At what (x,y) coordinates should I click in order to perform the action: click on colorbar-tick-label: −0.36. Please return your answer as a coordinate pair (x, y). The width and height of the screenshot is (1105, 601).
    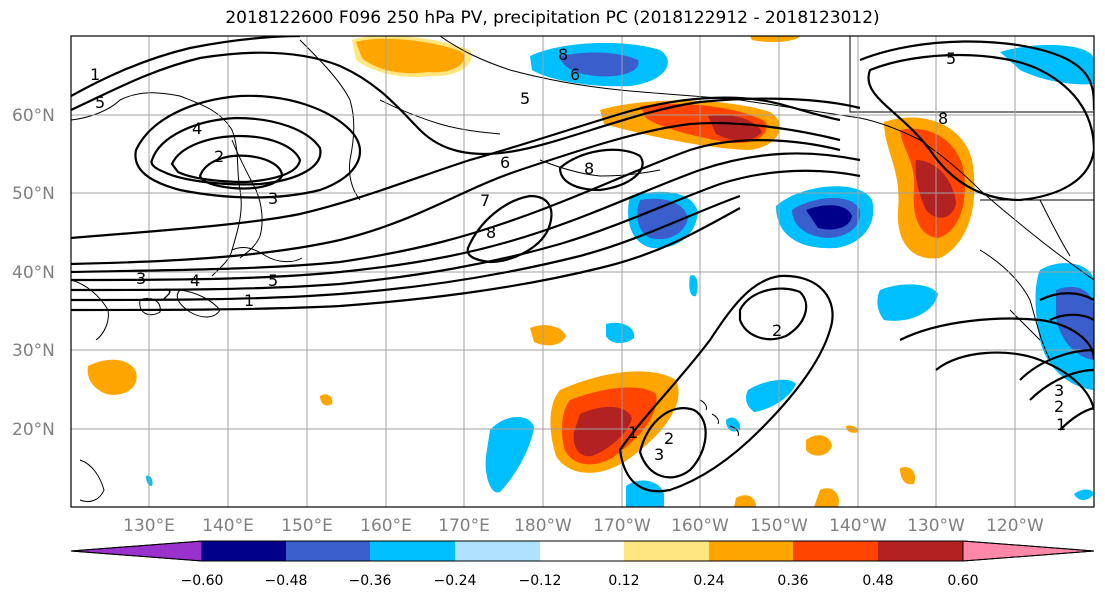
    Looking at the image, I should click on (370, 581).